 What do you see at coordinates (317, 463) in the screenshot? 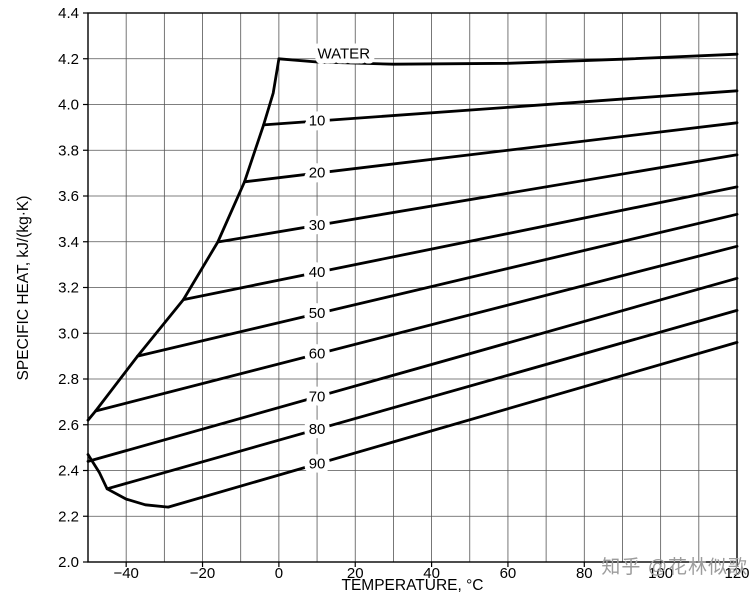
I see `series-label-glycol-90: 90` at bounding box center [317, 463].